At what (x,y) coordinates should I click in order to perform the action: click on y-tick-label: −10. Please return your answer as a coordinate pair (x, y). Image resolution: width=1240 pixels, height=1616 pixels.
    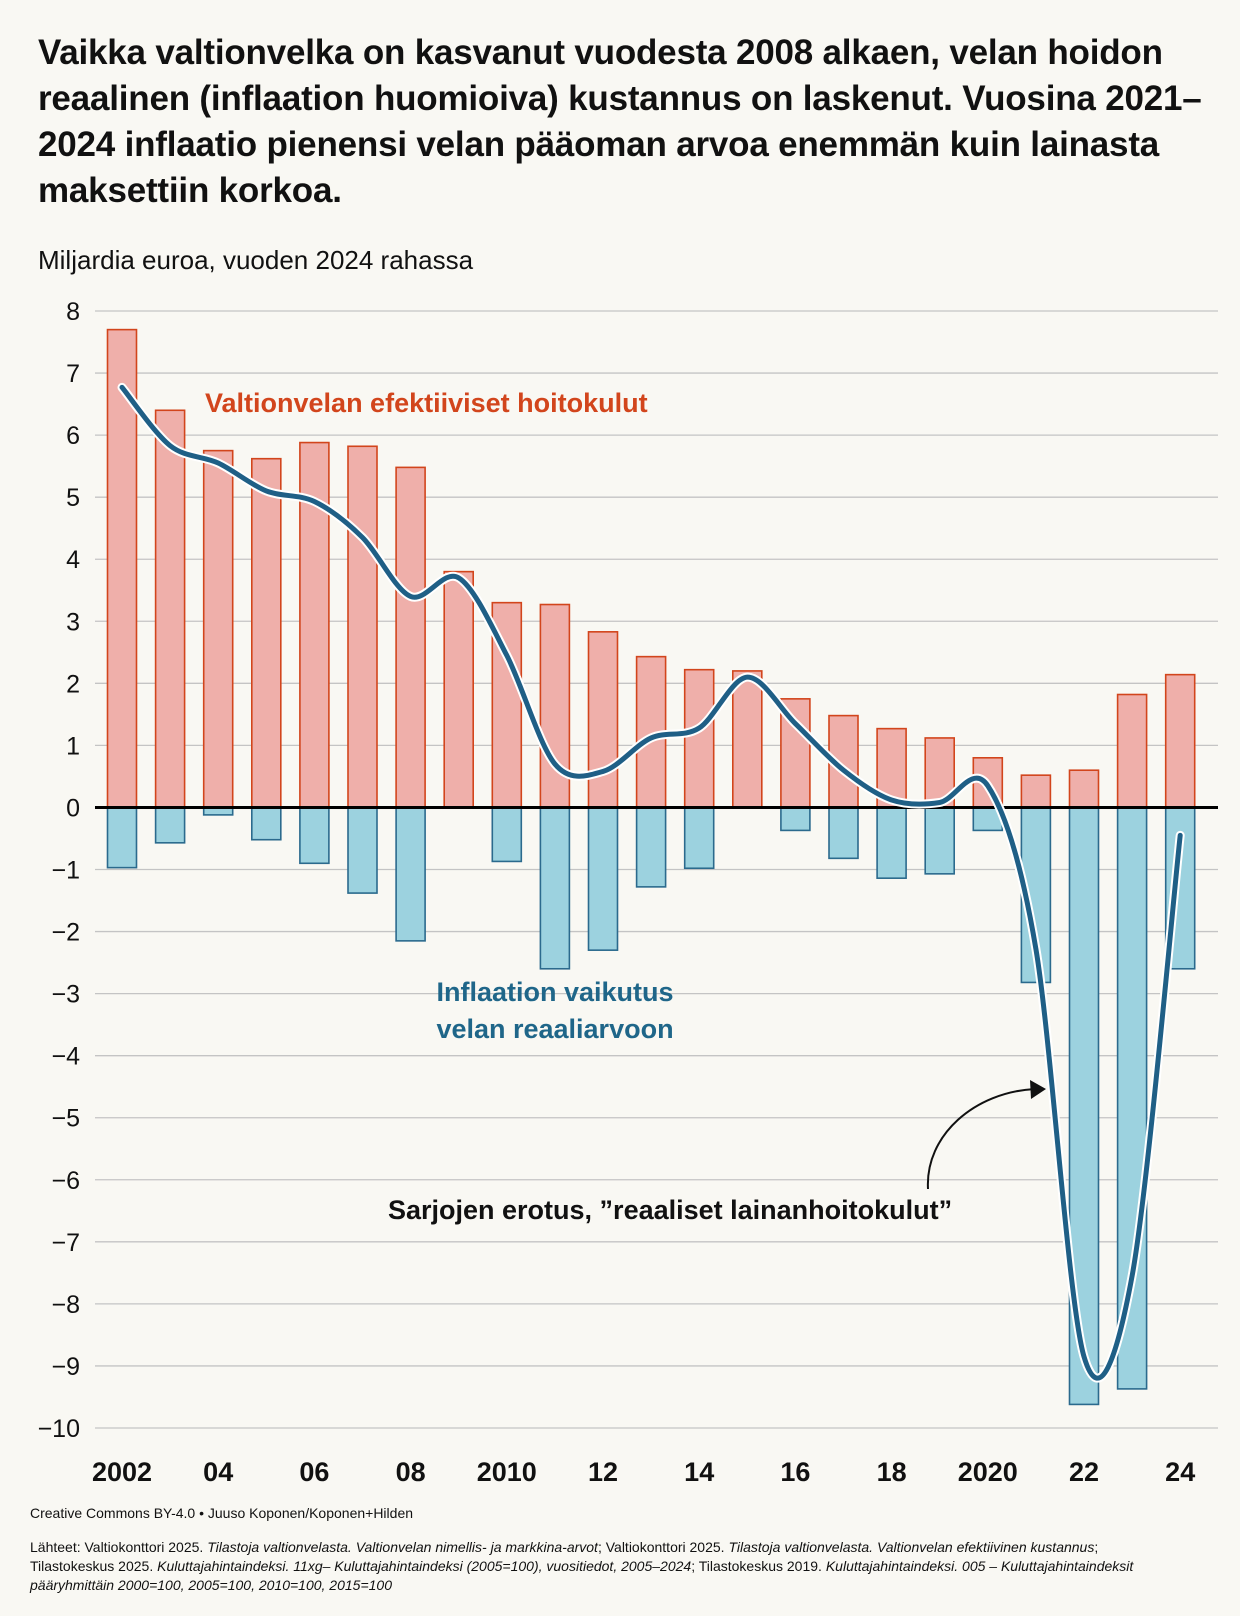
    Looking at the image, I should click on (59, 1429).